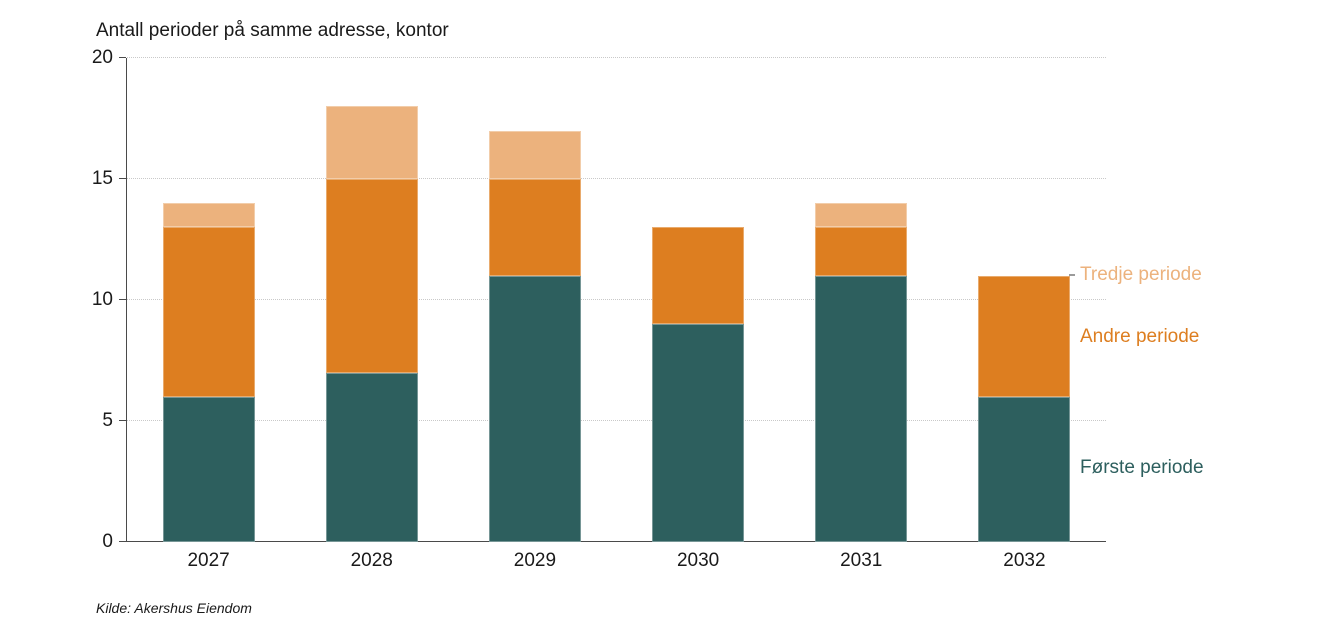 The image size is (1317, 630). I want to click on x-axis-label-2027: 2027, so click(208, 560).